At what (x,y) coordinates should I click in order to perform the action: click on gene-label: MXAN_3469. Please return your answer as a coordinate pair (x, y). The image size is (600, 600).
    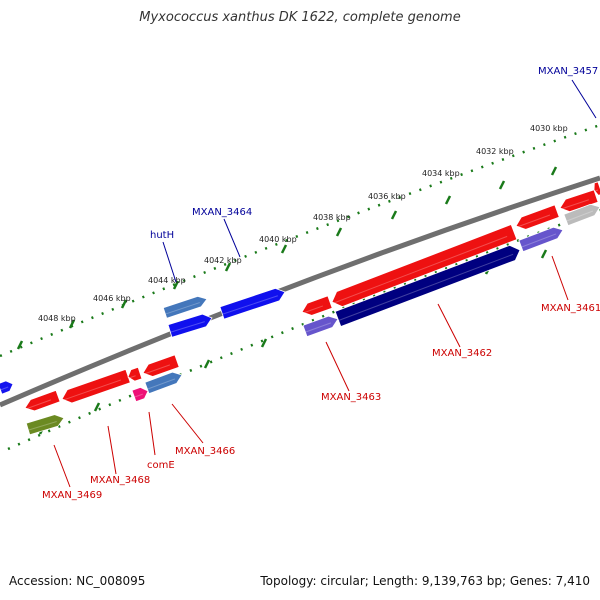
    Looking at the image, I should click on (72, 495).